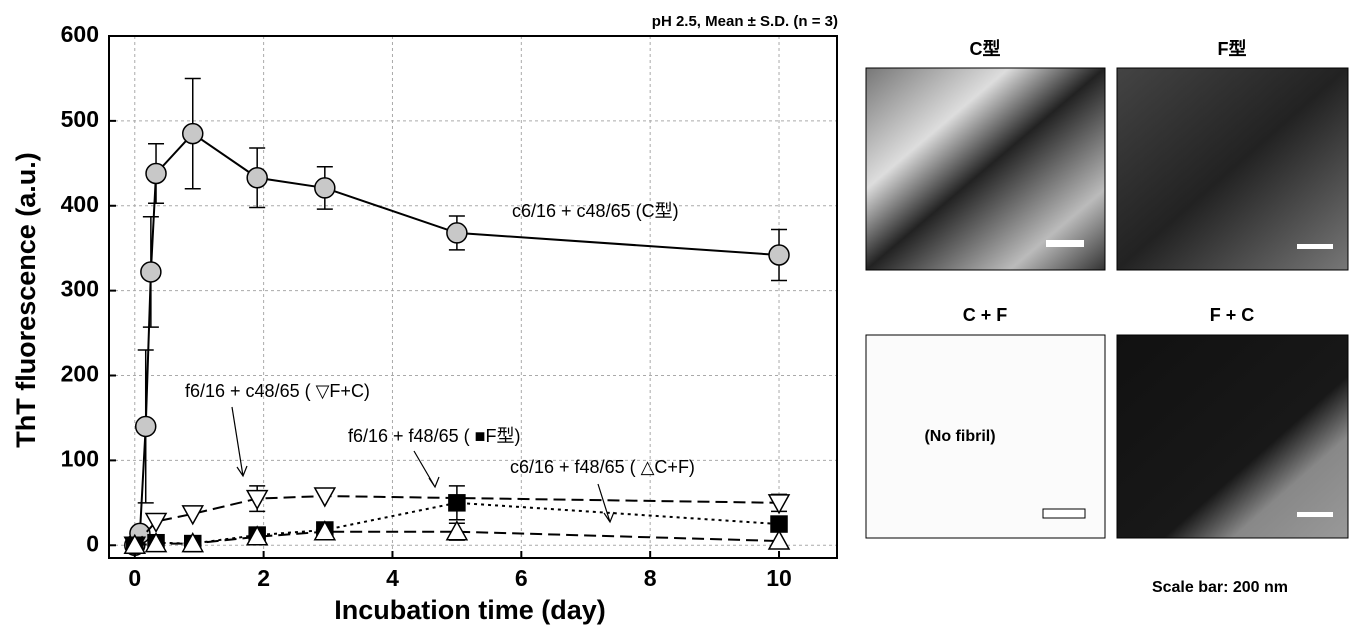 The image size is (1349, 635). Describe the element at coordinates (470, 610) in the screenshot. I see `x-axis-label: Incubation time (day)` at that location.